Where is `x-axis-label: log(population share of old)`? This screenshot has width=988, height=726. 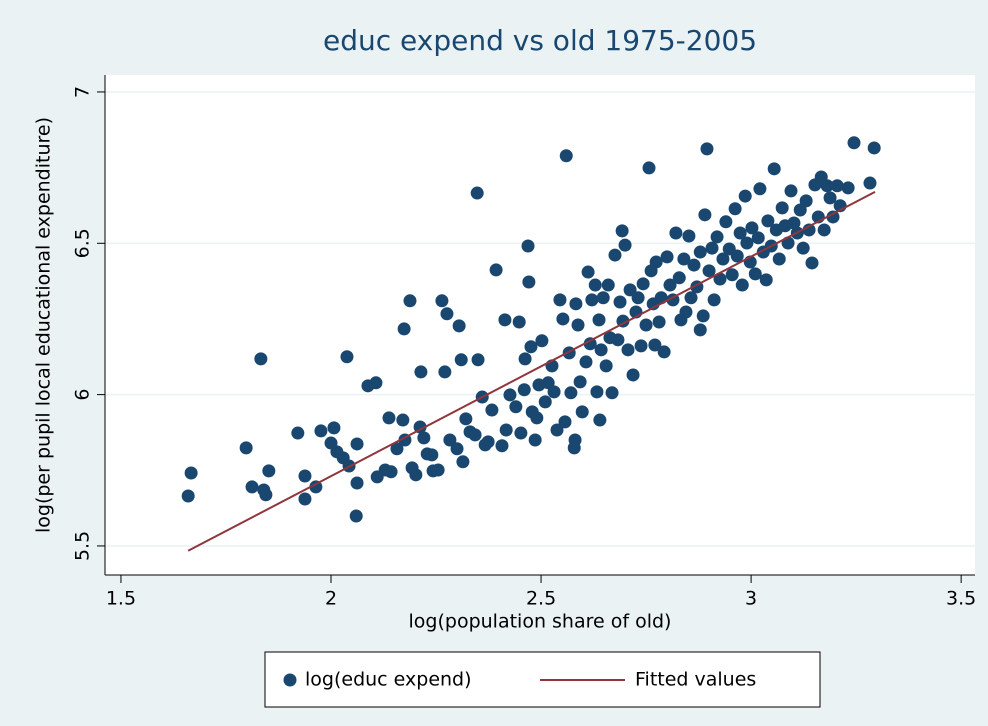 x-axis-label: log(population share of old) is located at coordinates (540, 622).